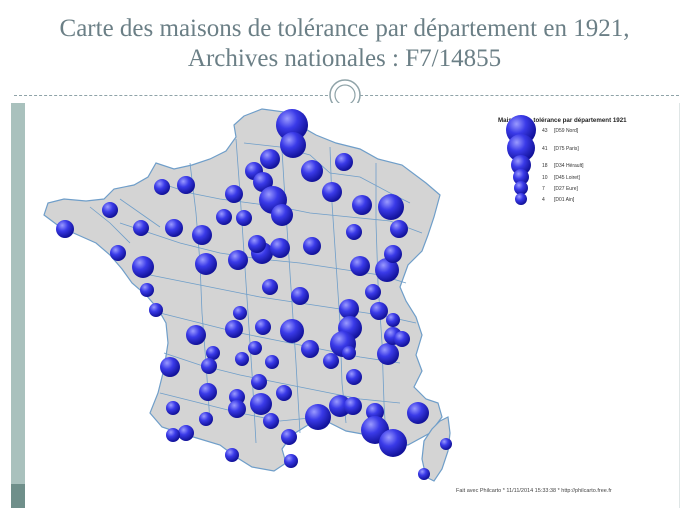 The width and height of the screenshot is (689, 517). What do you see at coordinates (344, 58) in the screenshot?
I see `title-line-2: Archives nationales : F7/14855` at bounding box center [344, 58].